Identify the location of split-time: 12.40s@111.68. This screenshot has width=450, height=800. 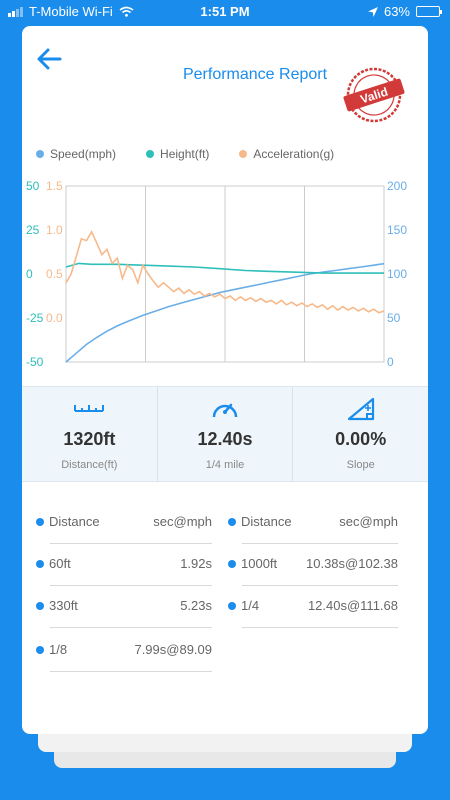
(352, 605).